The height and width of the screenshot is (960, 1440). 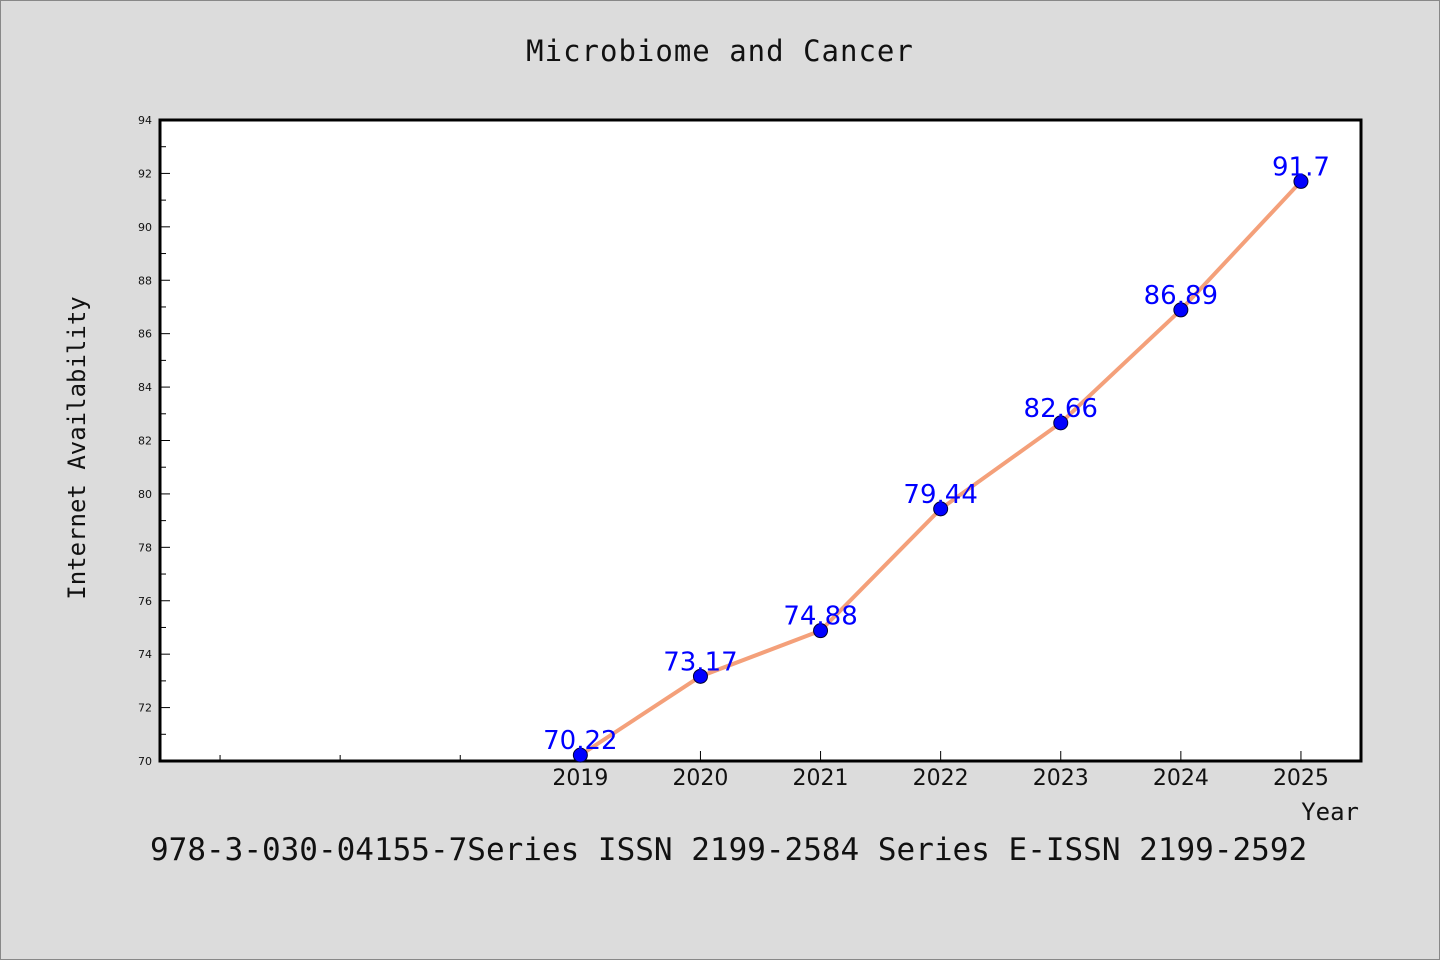 What do you see at coordinates (77, 447) in the screenshot?
I see `y-axis-label: Internet Availability` at bounding box center [77, 447].